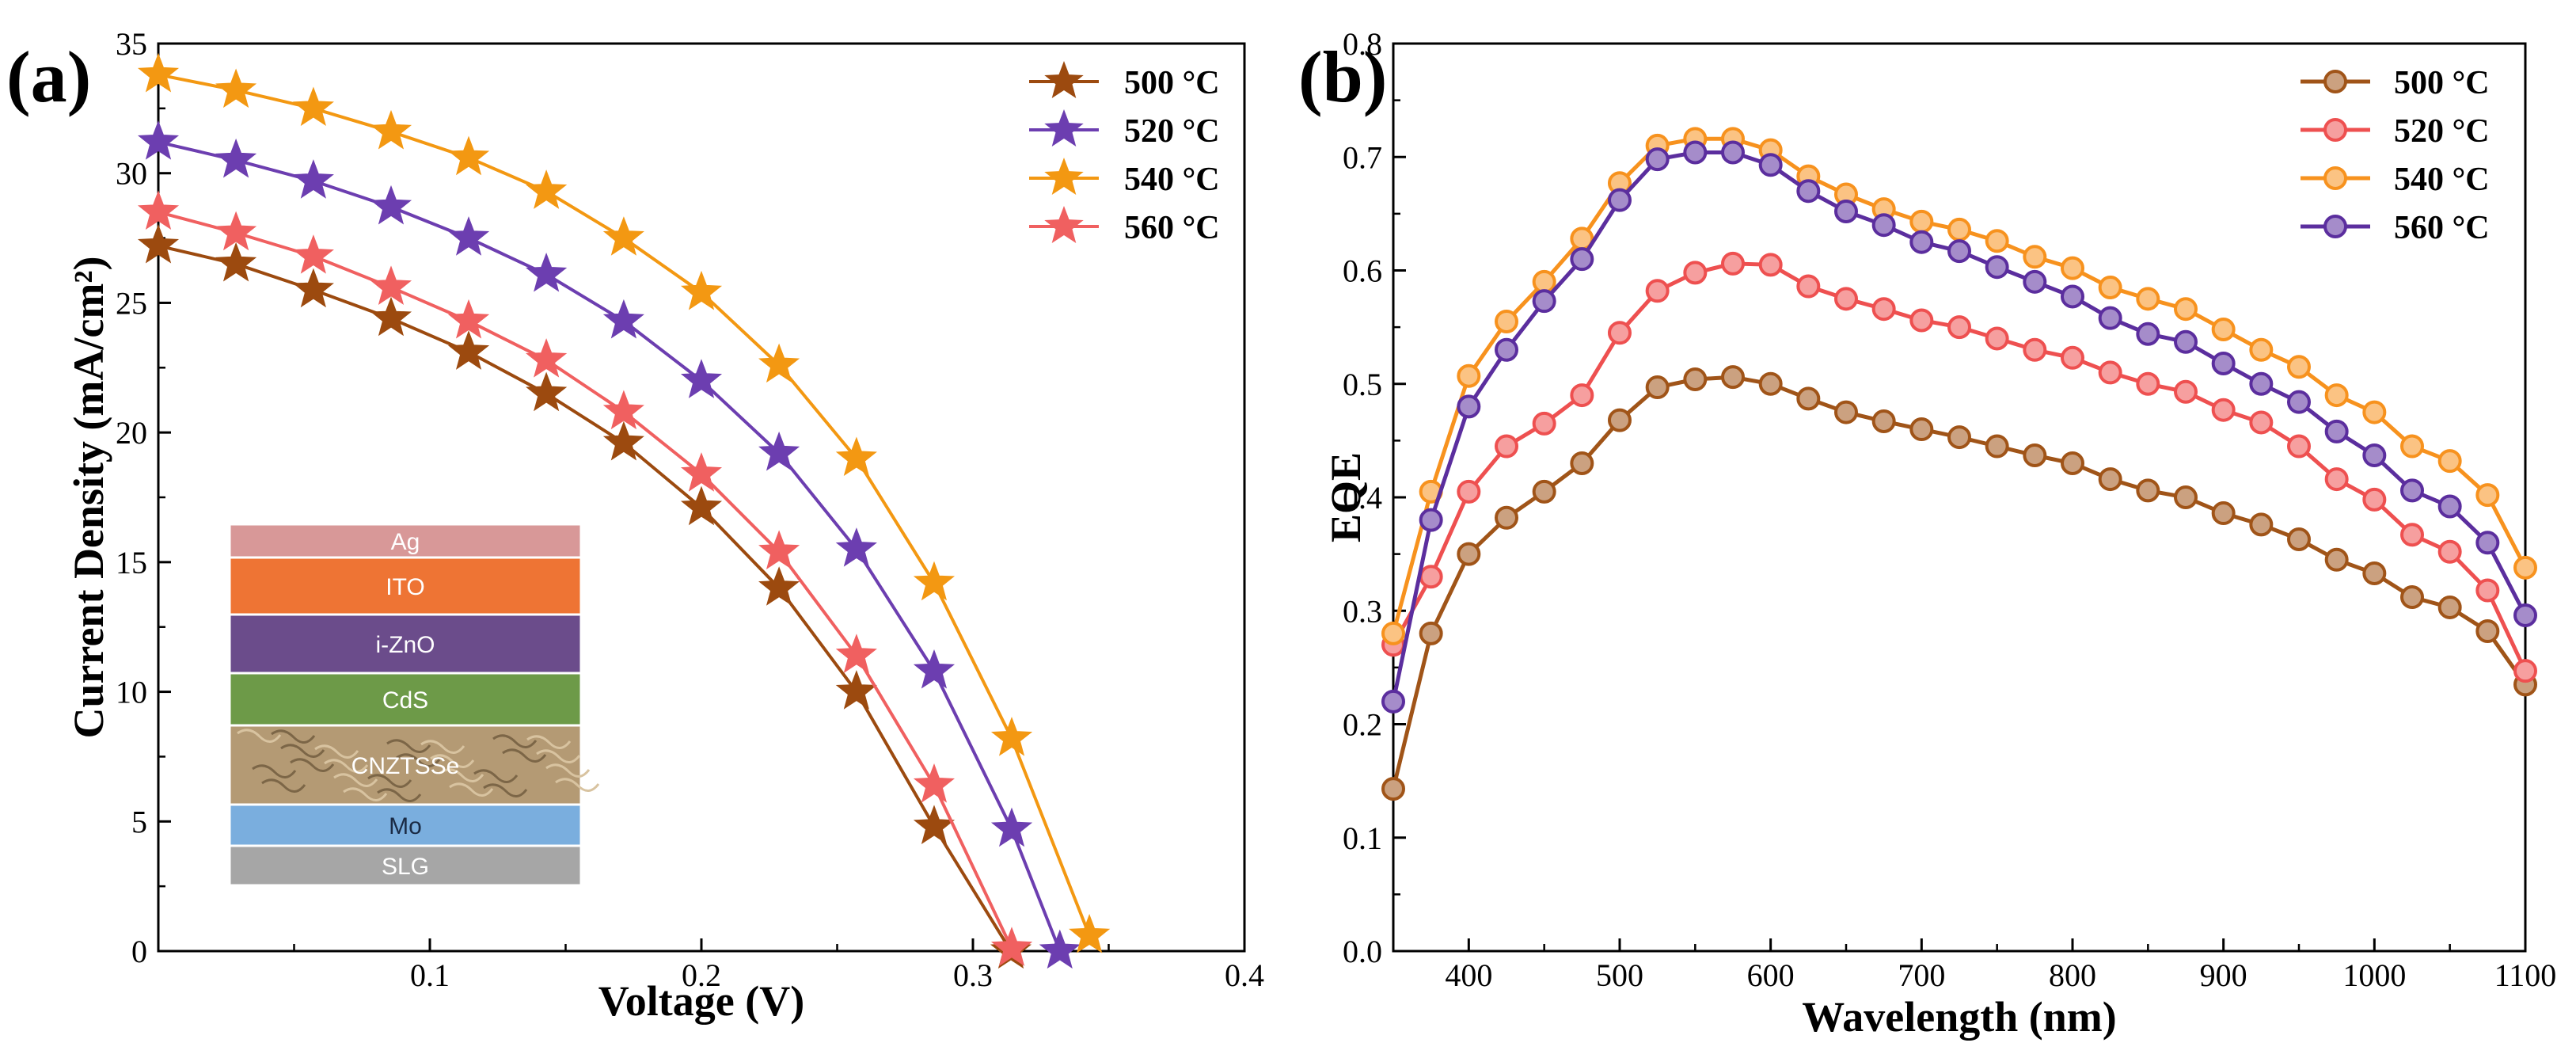  I want to click on legend-label-b500: 500 °C, so click(2442, 83).